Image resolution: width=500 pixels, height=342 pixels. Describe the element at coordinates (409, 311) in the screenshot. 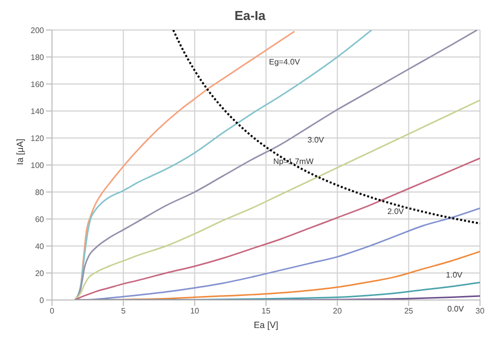

I see `x-tick-label: 25` at that location.